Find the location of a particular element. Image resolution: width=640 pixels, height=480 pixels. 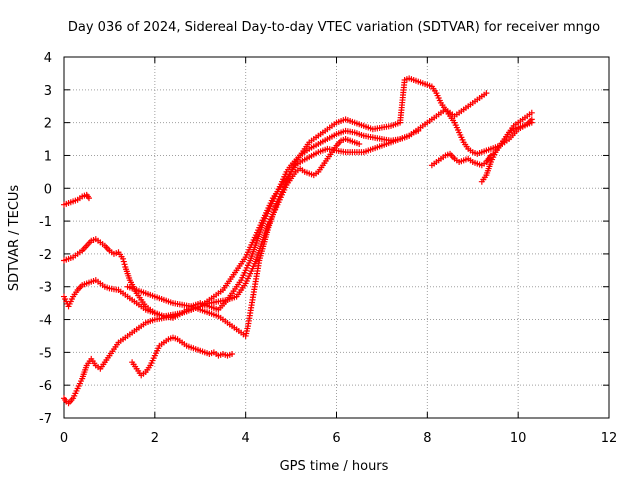

x-tick-label: 2 is located at coordinates (155, 438).